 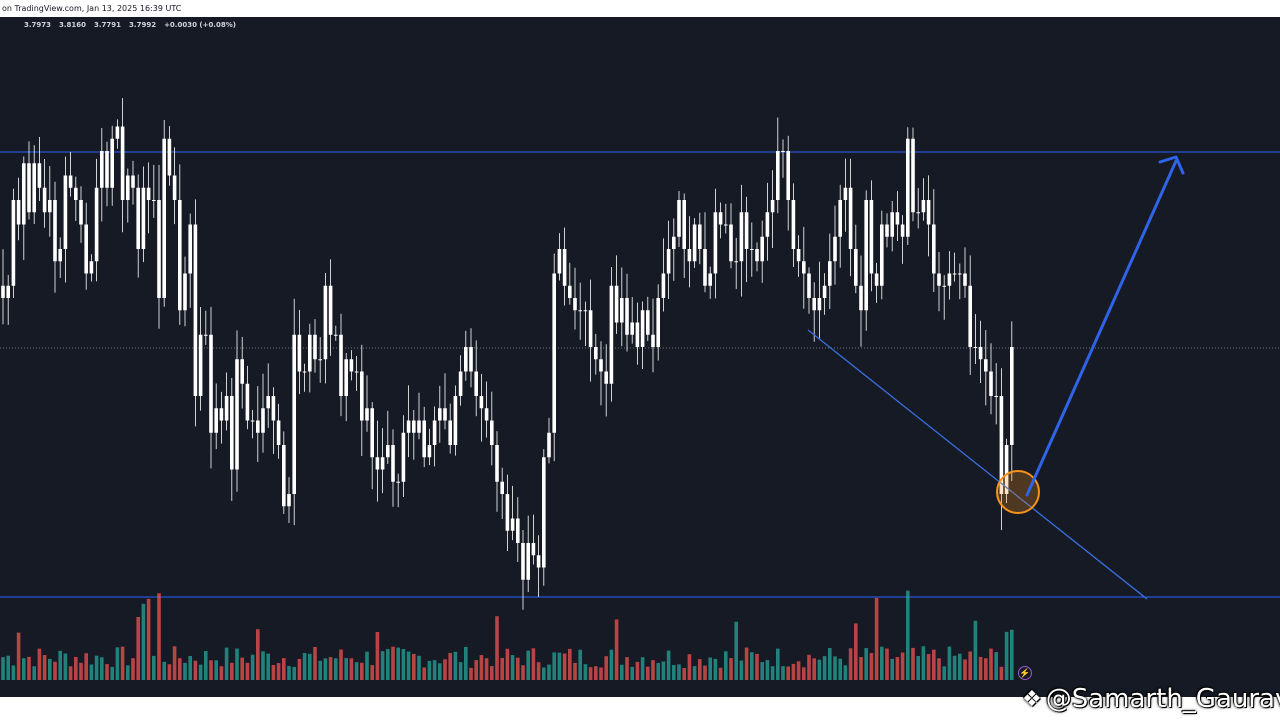 What do you see at coordinates (108, 25) in the screenshot?
I see `ohlc-low: 3.7791` at bounding box center [108, 25].